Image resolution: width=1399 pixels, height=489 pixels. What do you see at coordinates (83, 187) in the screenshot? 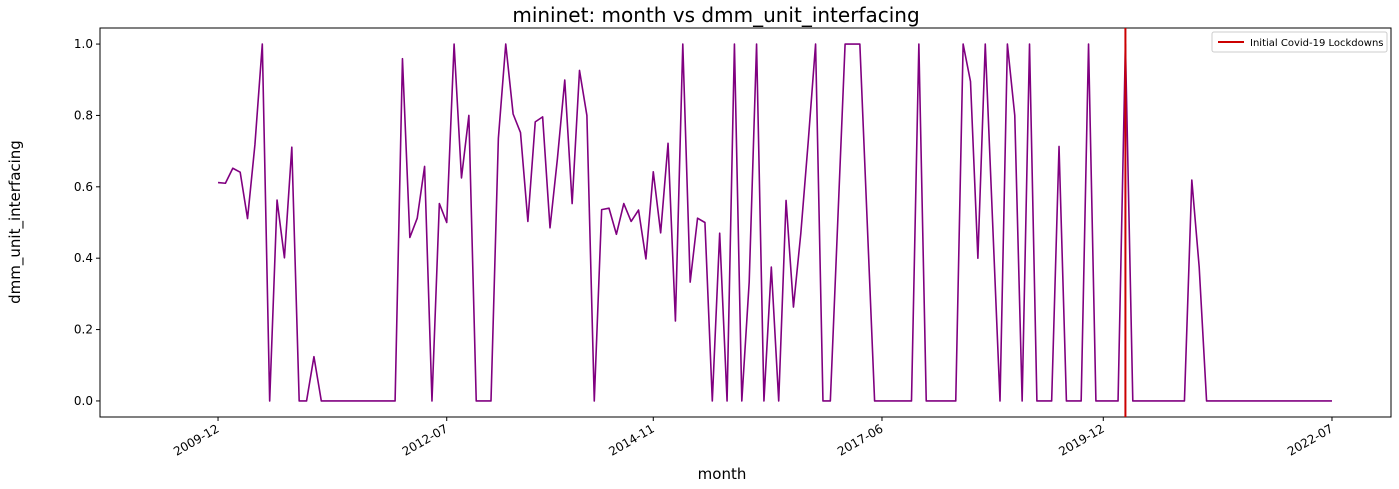
I see `y-tick-label: 0.6` at bounding box center [83, 187].